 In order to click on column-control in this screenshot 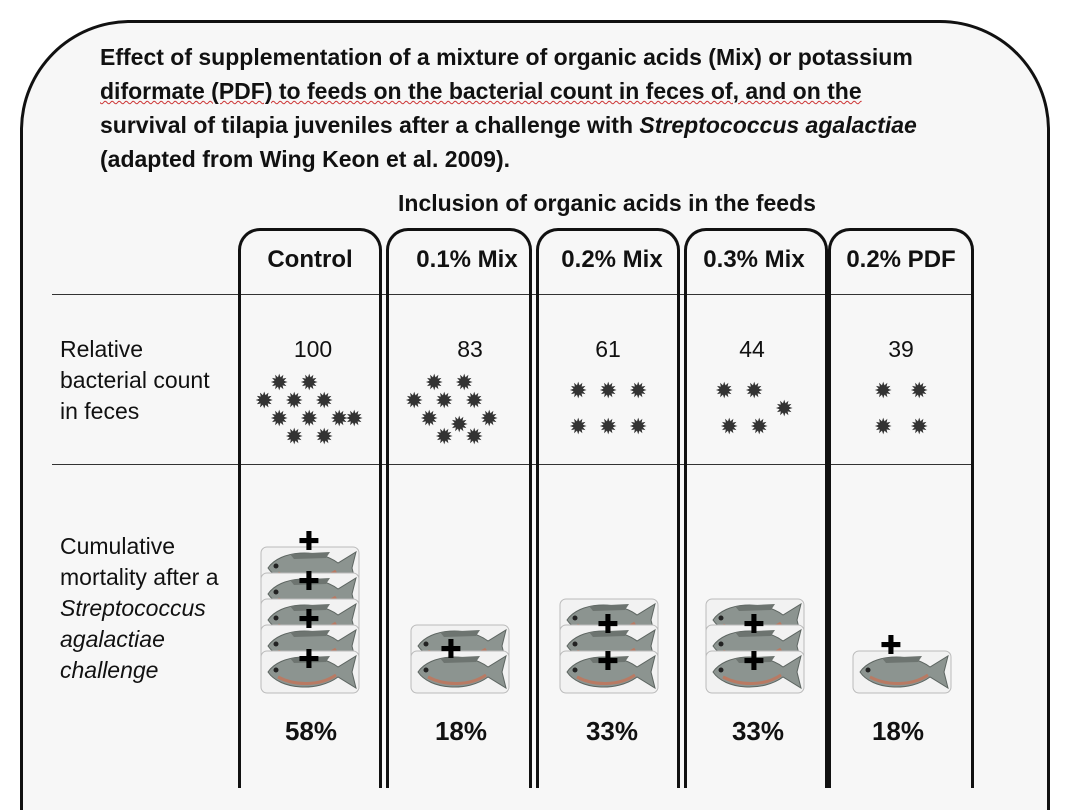, I will do `click(310, 508)`.